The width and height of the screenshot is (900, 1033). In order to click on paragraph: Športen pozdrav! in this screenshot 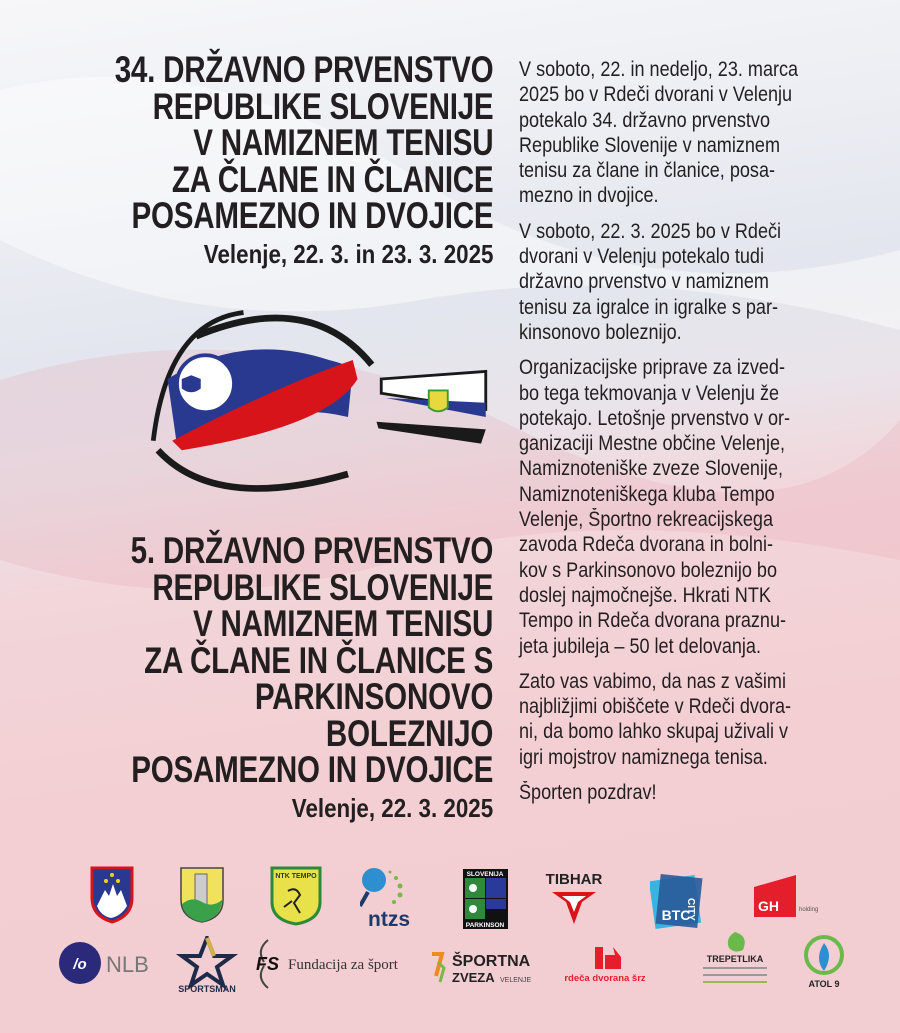, I will do `click(699, 792)`.